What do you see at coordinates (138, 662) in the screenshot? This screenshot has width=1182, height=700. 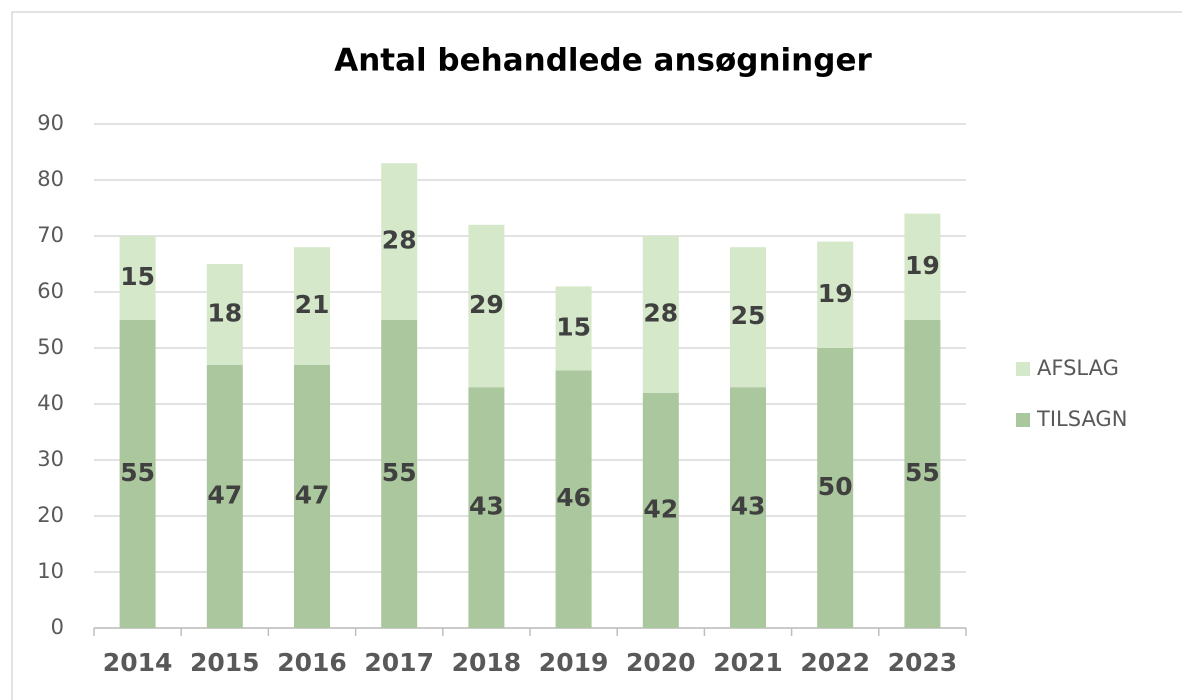 I see `x-tick-label: 2014` at bounding box center [138, 662].